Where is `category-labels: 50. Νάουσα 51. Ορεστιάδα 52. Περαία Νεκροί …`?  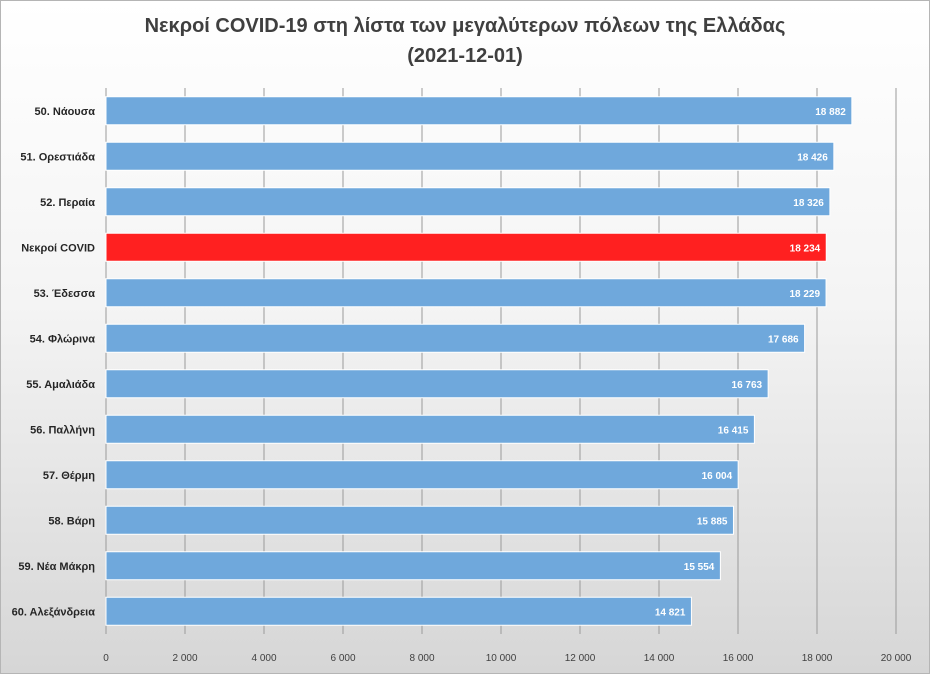 category-labels: 50. Νάουσα 51. Ορεστιάδα 52. Περαία Νεκροί … is located at coordinates (54, 362).